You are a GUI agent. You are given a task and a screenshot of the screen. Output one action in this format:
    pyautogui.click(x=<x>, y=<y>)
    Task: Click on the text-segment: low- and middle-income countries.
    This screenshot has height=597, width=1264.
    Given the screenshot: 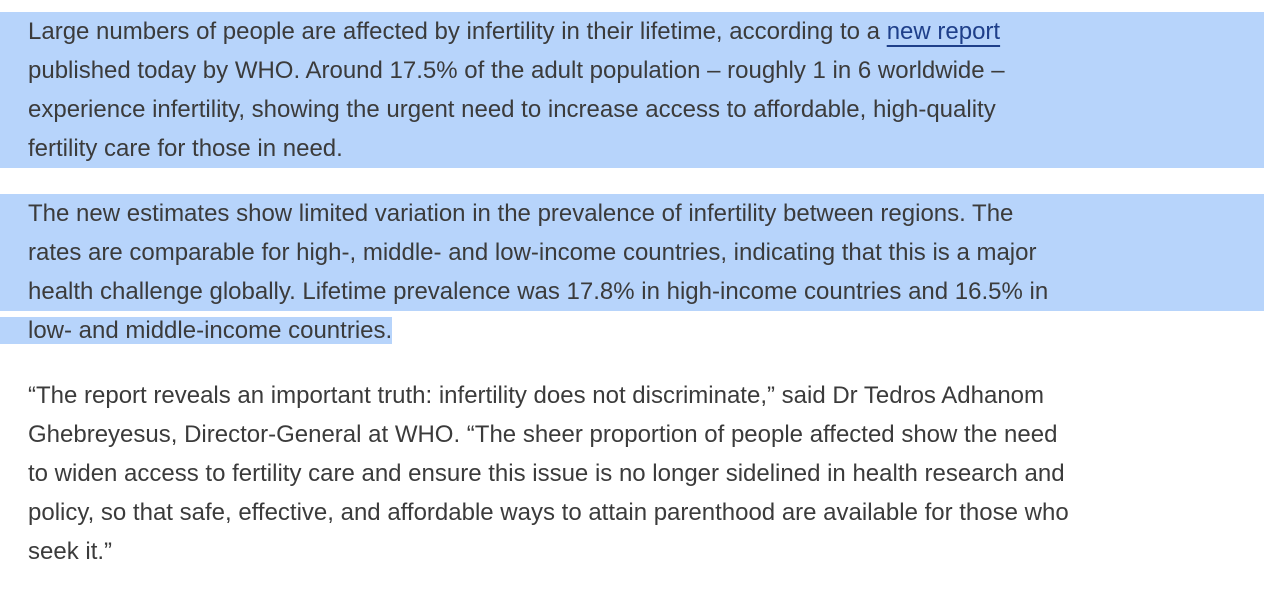 What is the action you would take?
    pyautogui.click(x=196, y=330)
    